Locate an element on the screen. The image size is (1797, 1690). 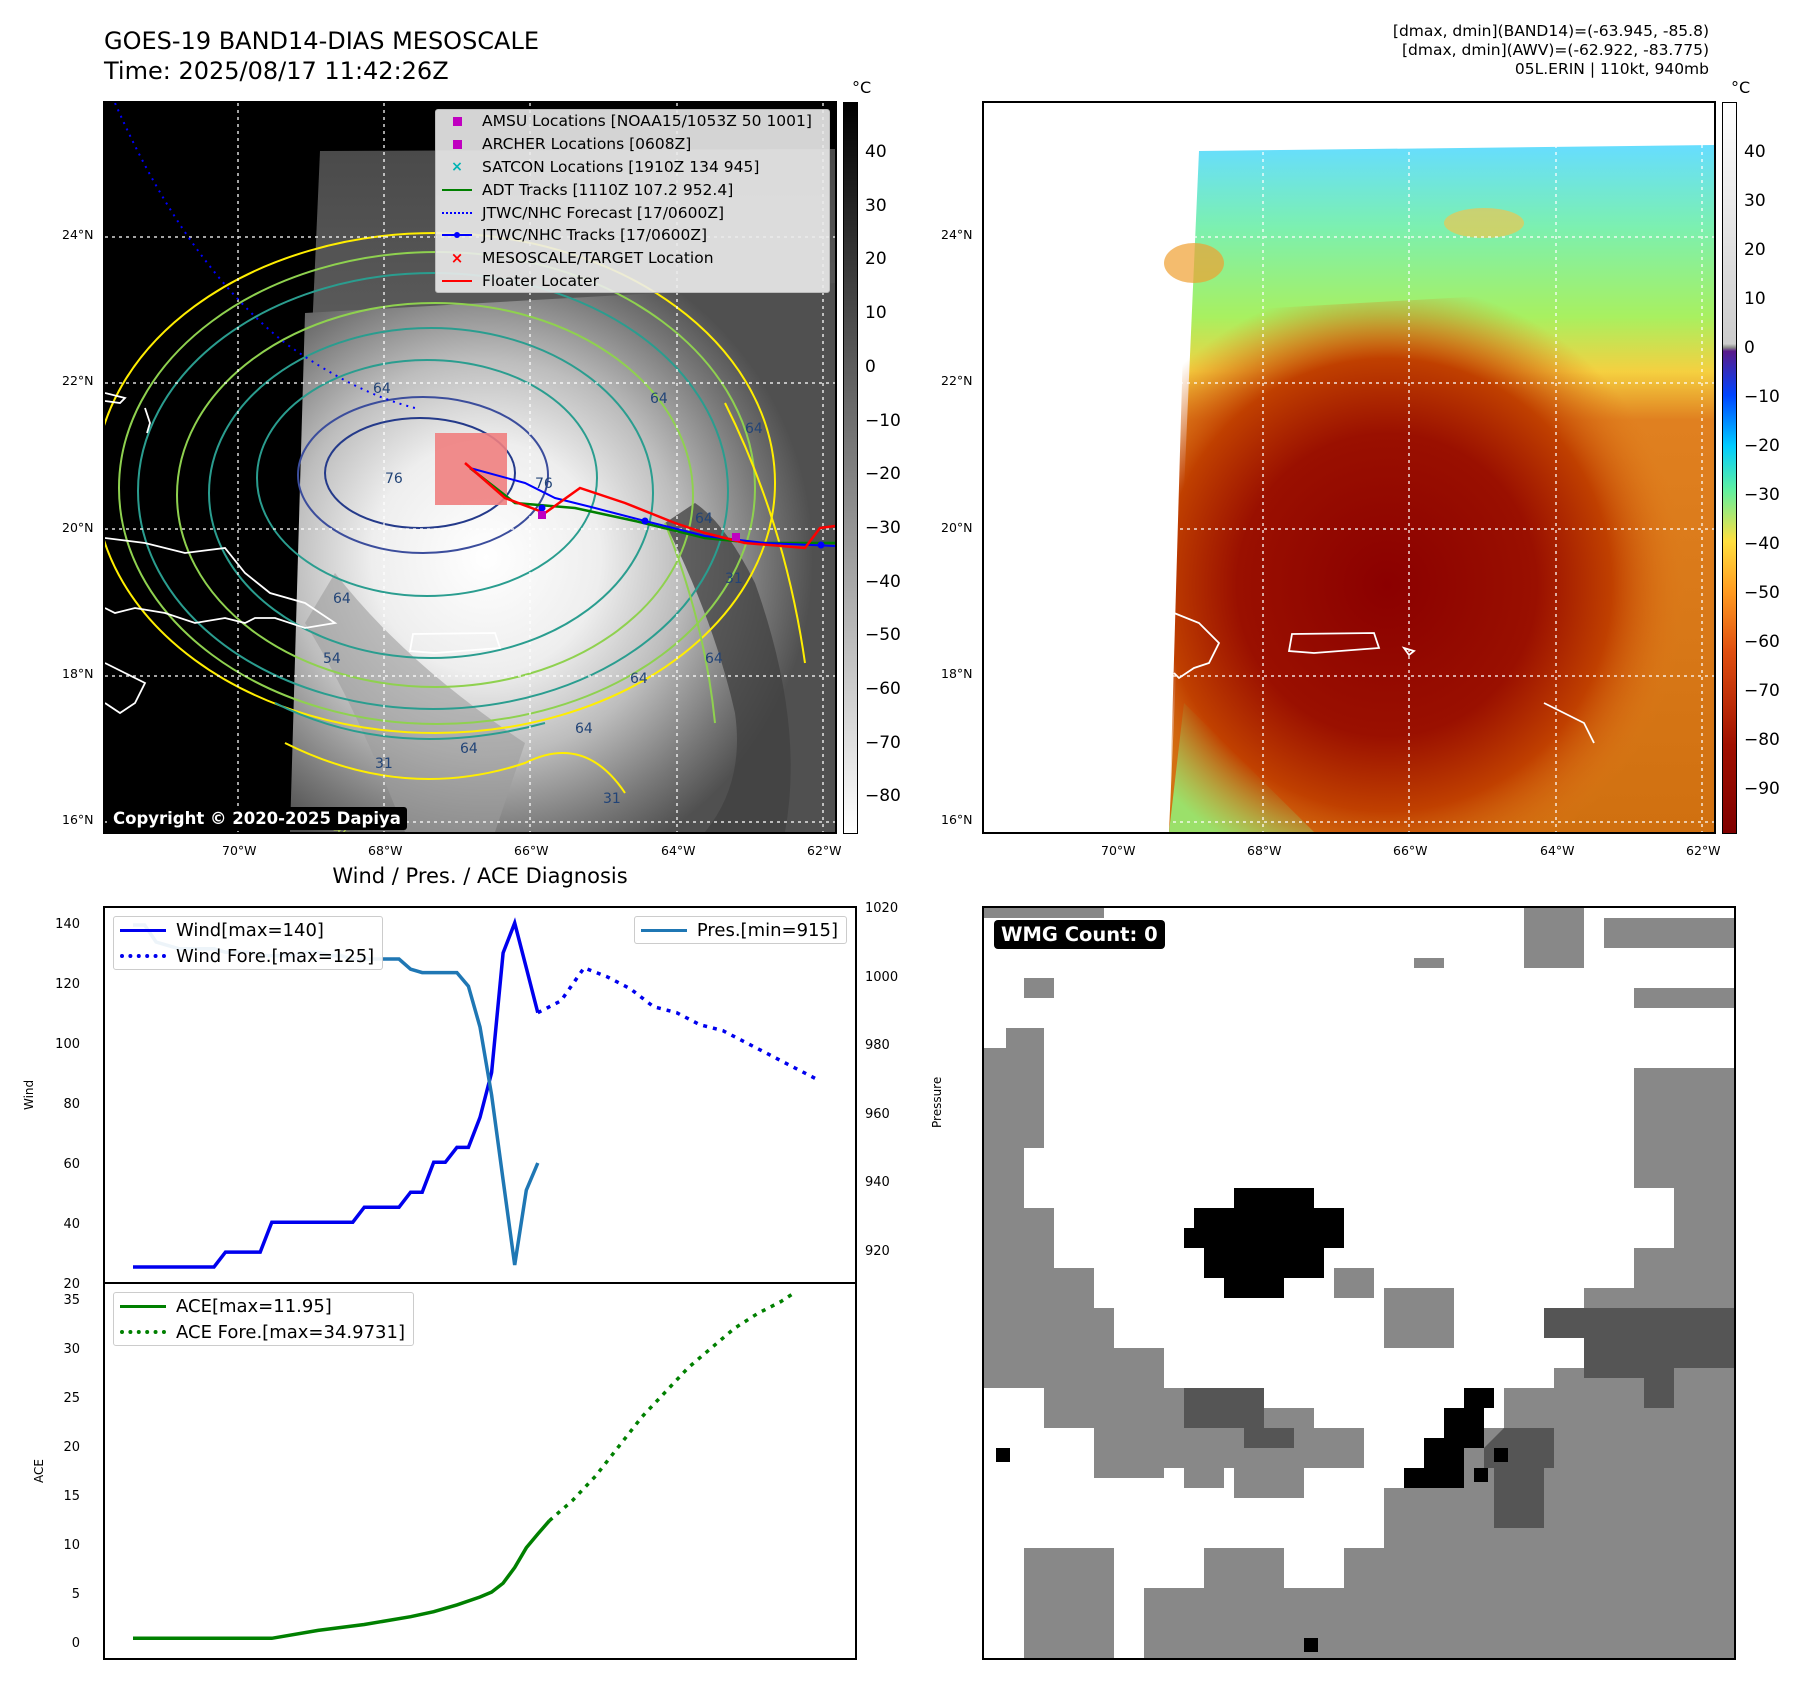
legend-item-mesoscale: × MESOSCALE/TARGET Location is located at coordinates (632, 258).